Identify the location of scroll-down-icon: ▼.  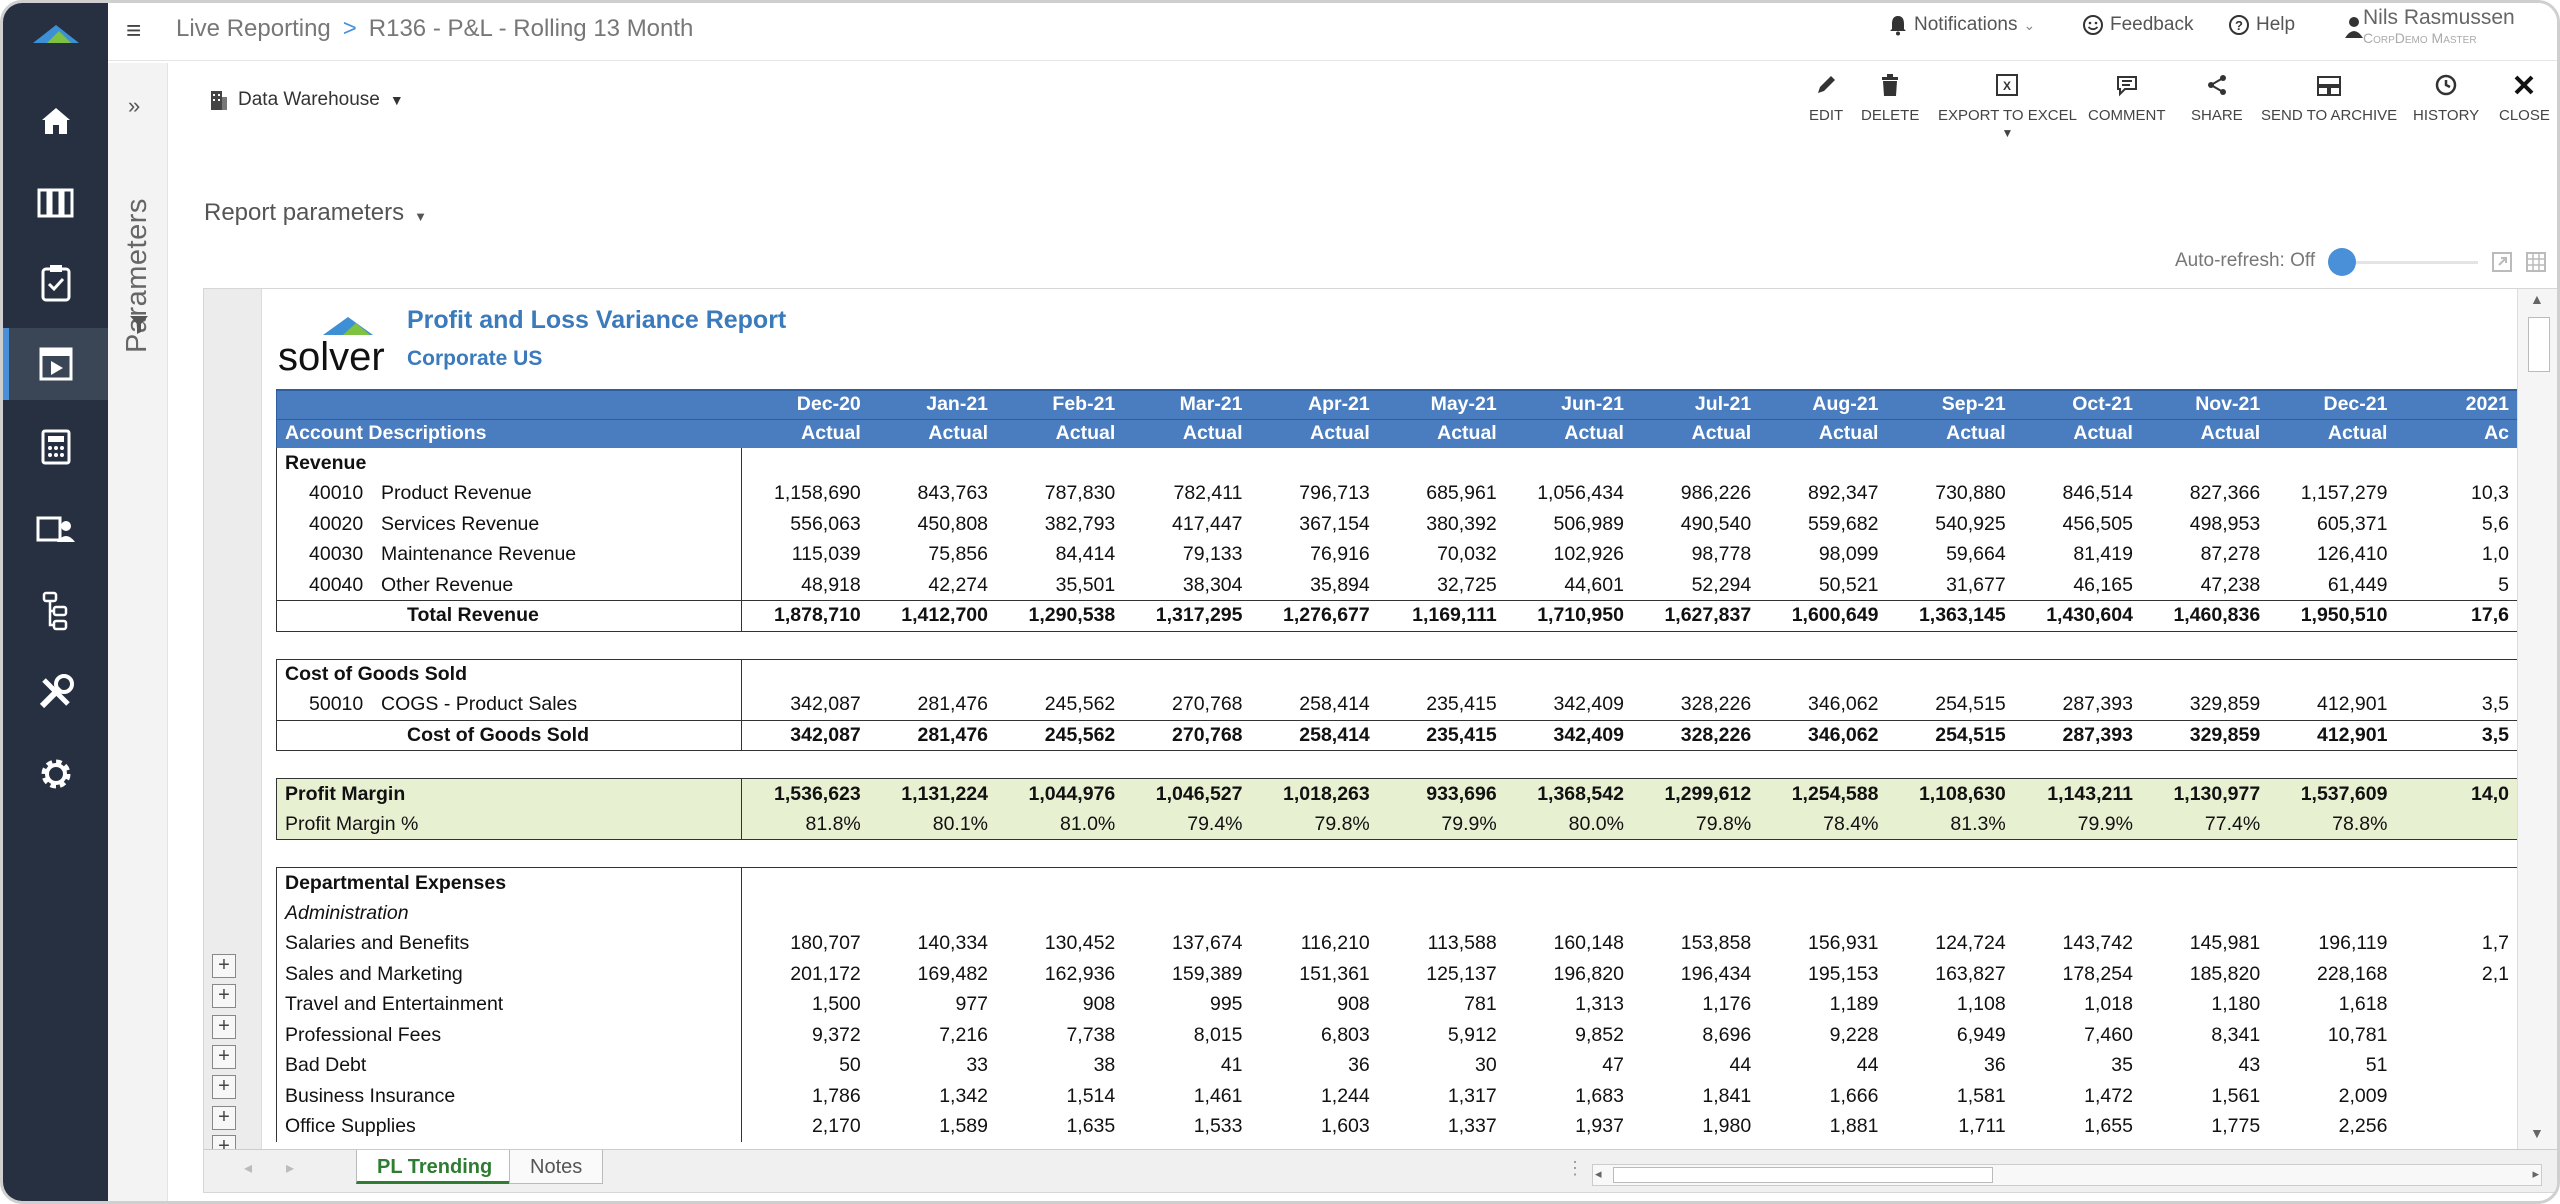
(2537, 1133).